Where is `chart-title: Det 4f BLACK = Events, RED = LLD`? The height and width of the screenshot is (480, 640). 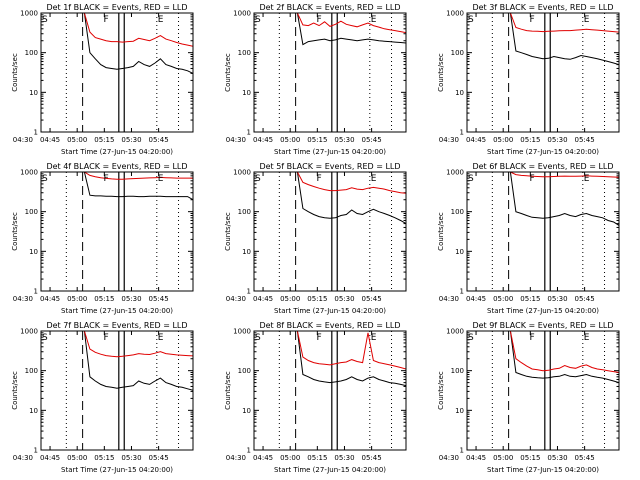
chart-title: Det 4f BLACK = Events, RED = LLD is located at coordinates (116, 166).